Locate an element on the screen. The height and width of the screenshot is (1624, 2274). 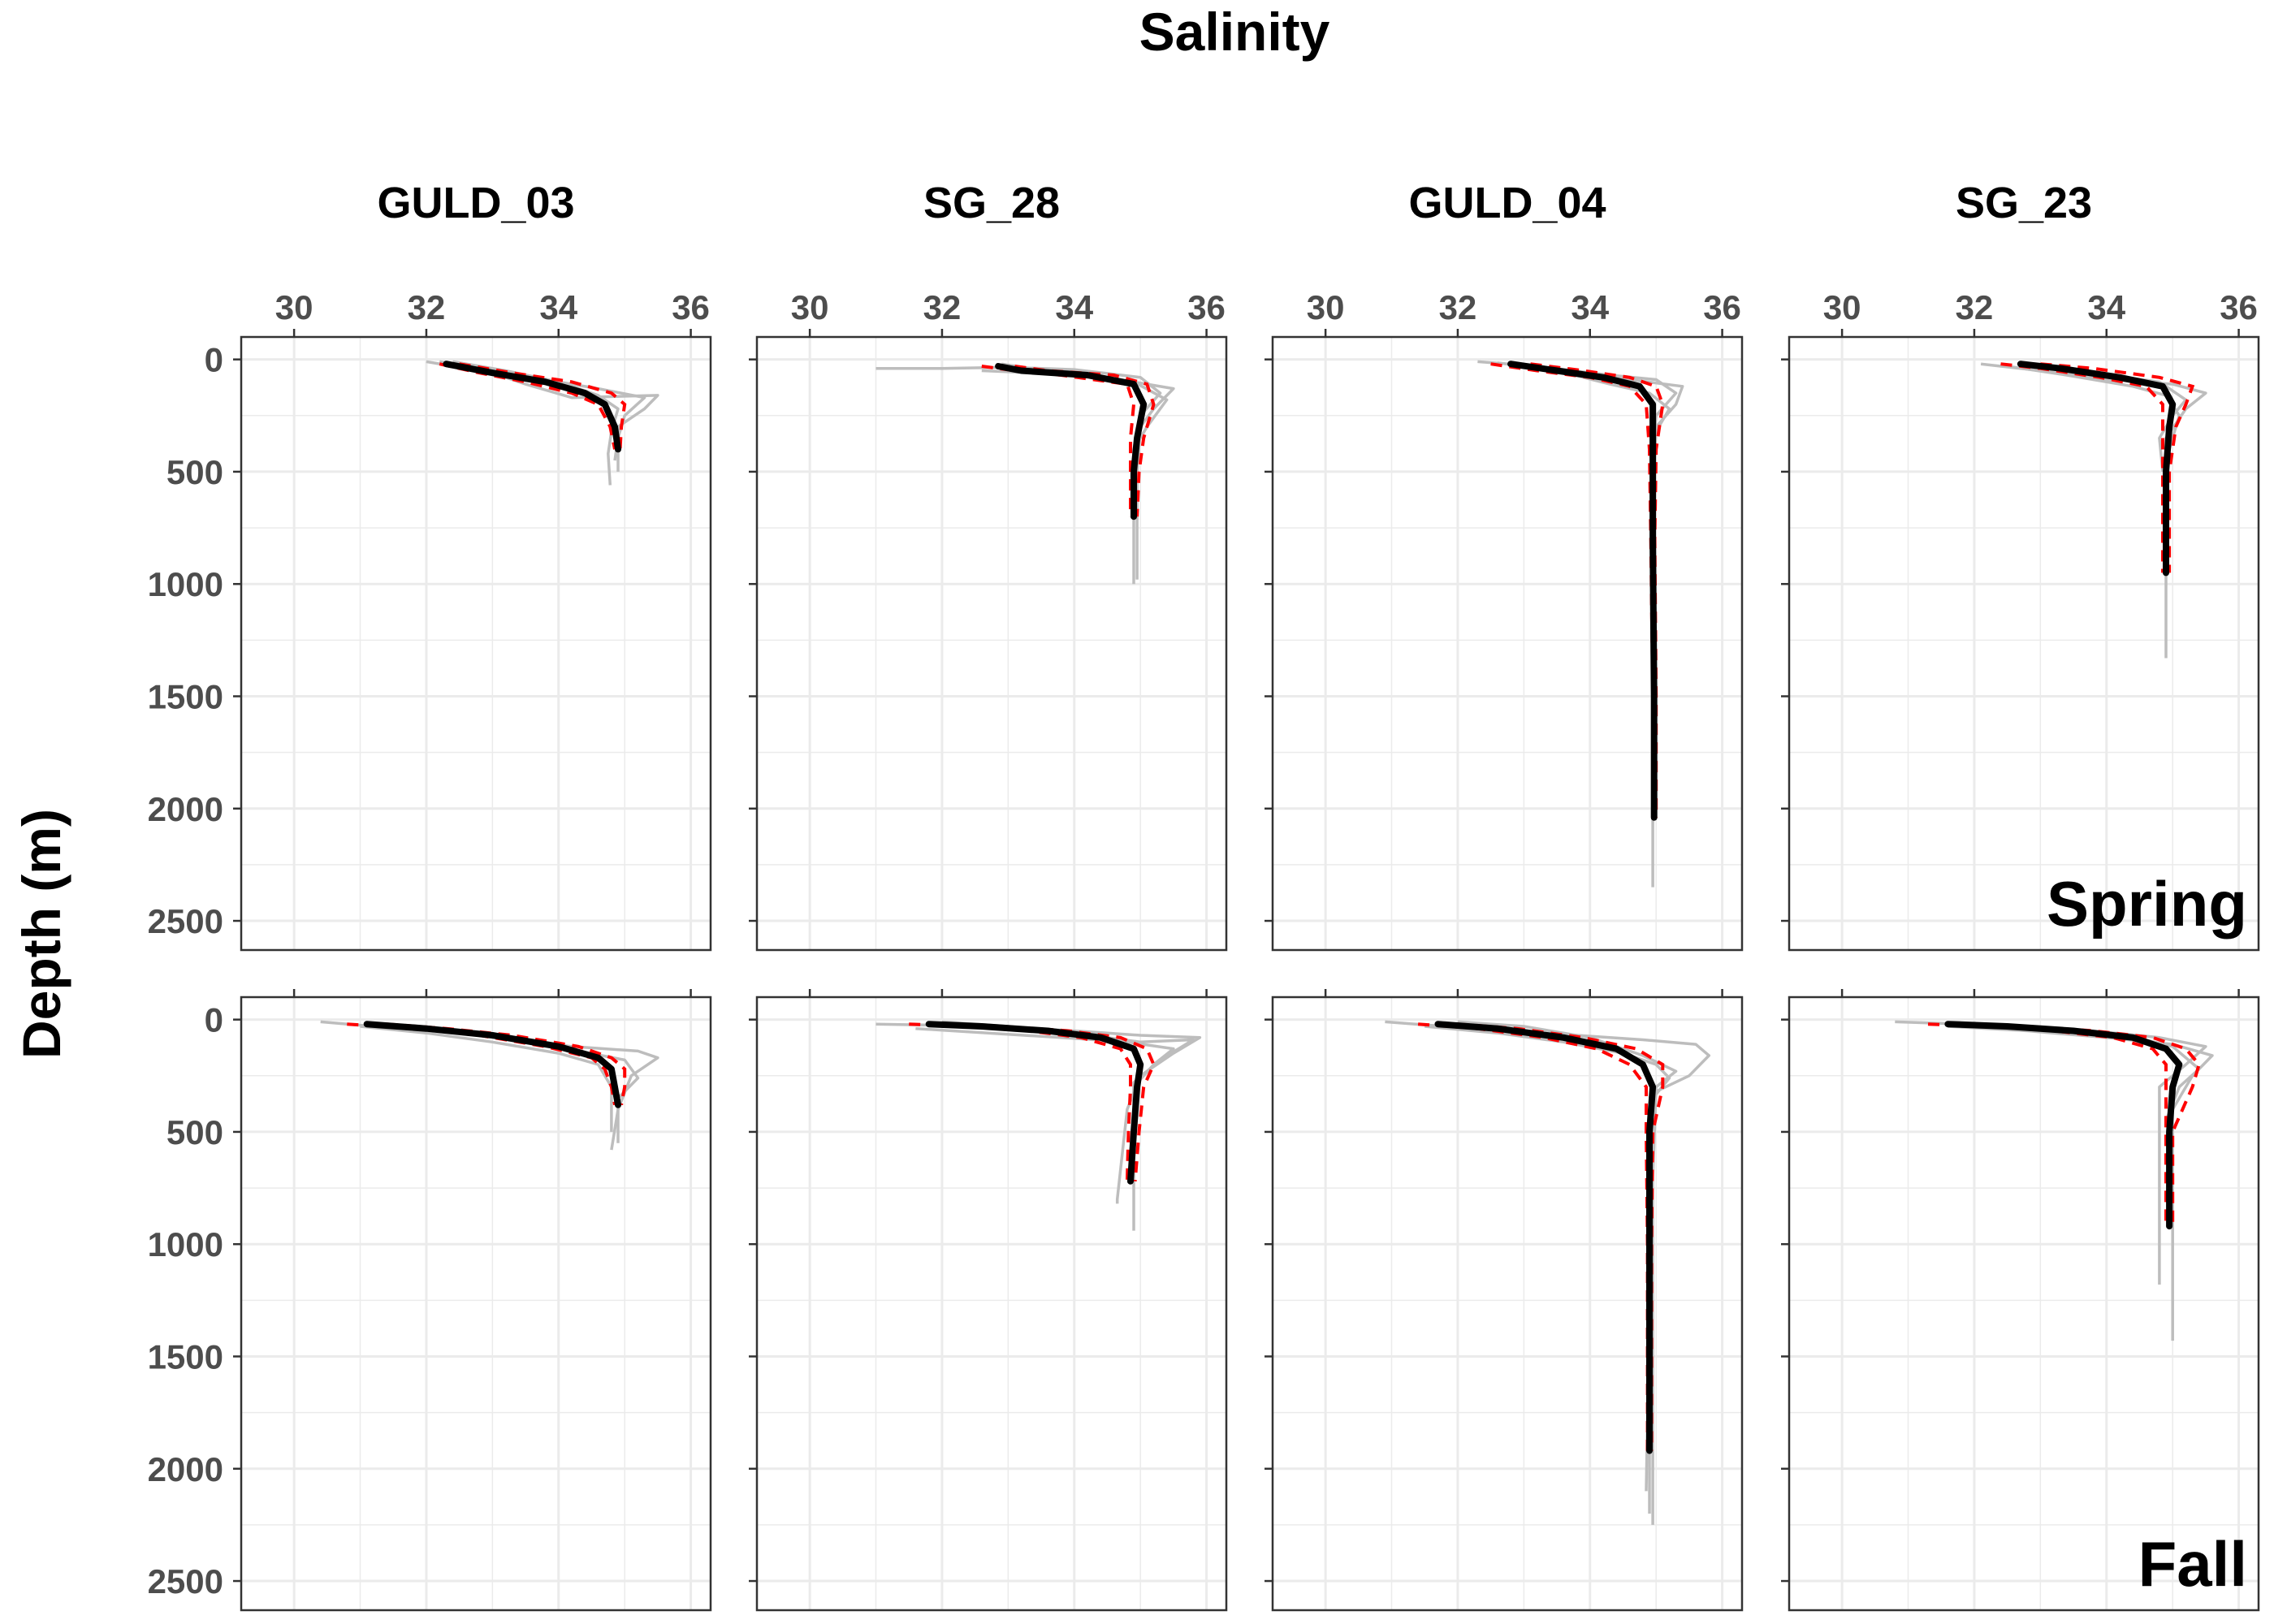
panel-guld-04-fall is located at coordinates (1504, 1301).